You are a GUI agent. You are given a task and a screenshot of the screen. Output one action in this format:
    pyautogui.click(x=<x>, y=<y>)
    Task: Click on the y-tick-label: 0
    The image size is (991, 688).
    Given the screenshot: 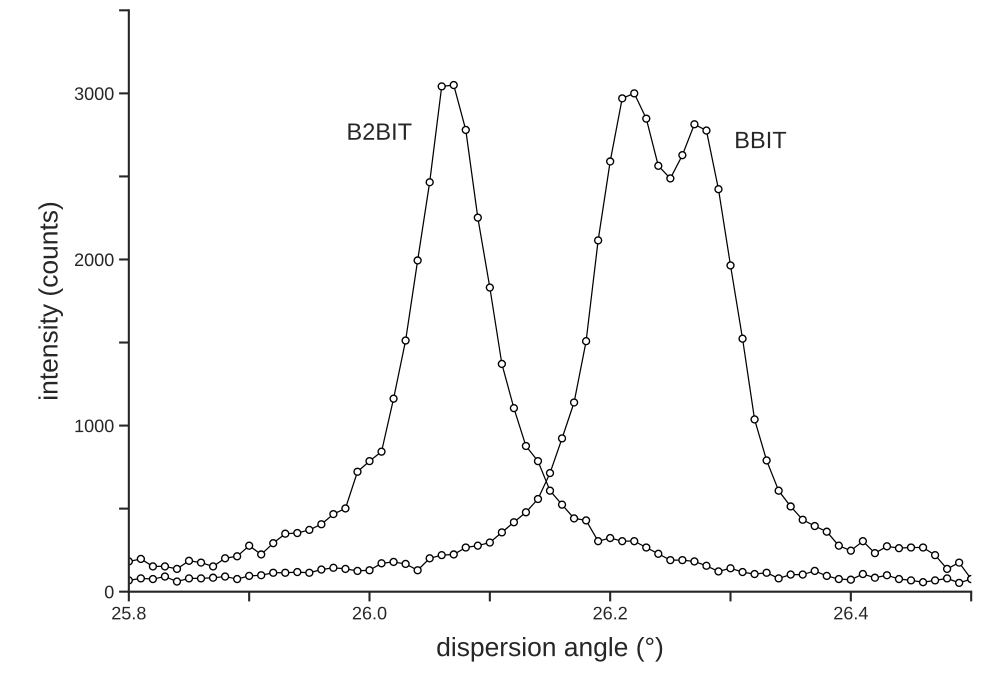 What is the action you would take?
    pyautogui.click(x=109, y=592)
    